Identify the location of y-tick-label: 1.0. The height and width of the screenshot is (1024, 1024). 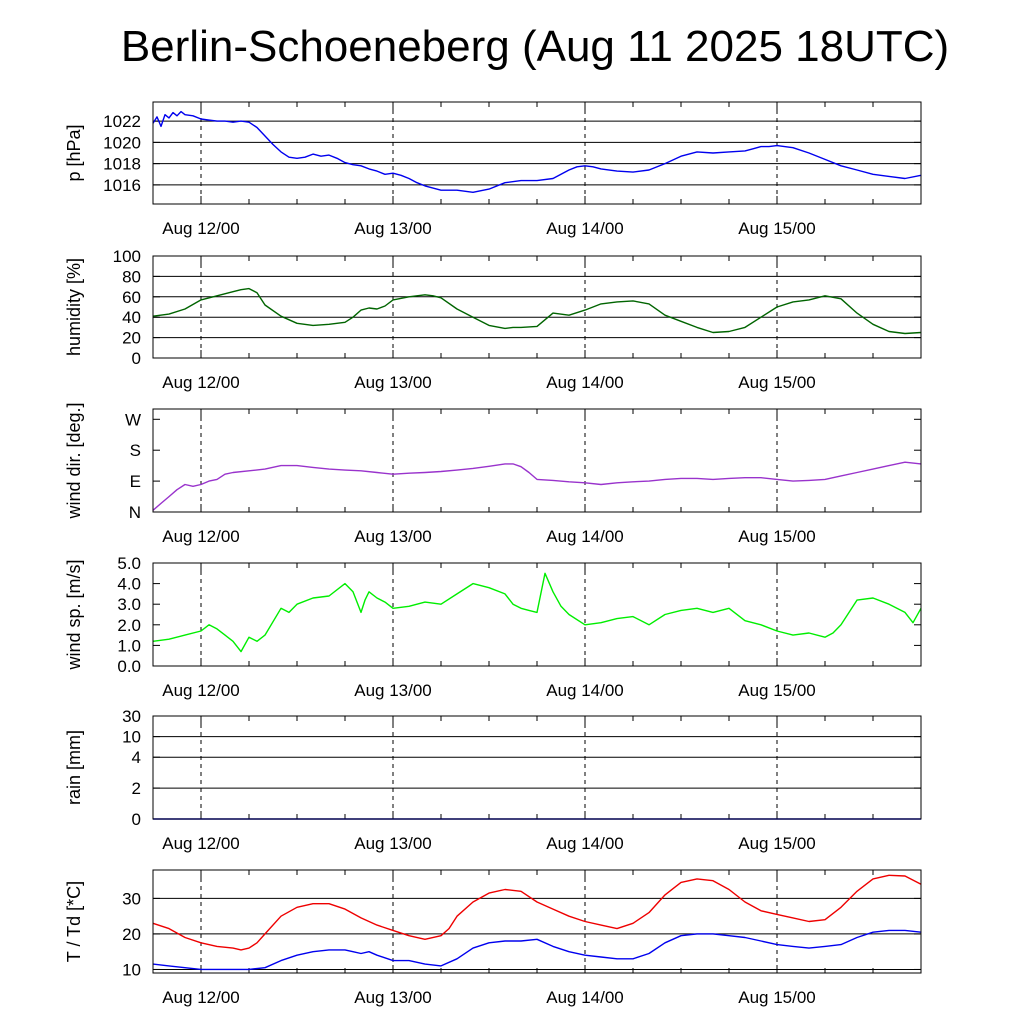
(129, 645).